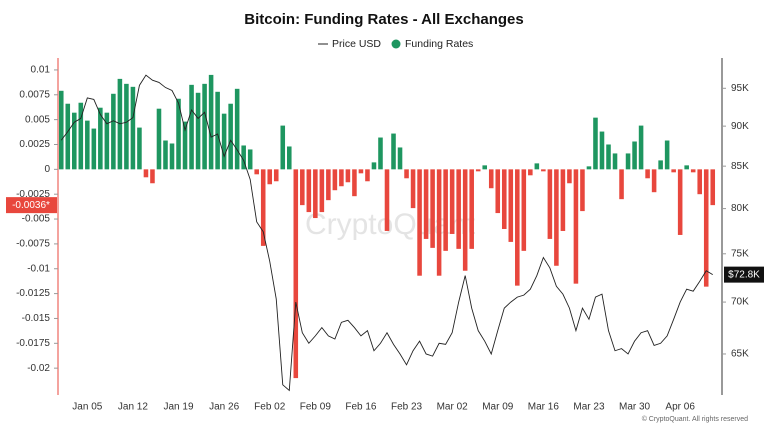  Describe the element at coordinates (383, 19) in the screenshot. I see `chart-title: Bitcoin: Funding Rates - All Exchanges` at that location.